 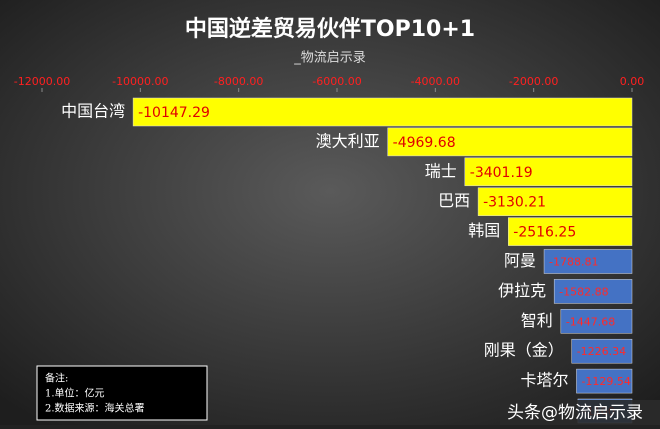 I want to click on value-label: -1582.88, so click(x=583, y=291).